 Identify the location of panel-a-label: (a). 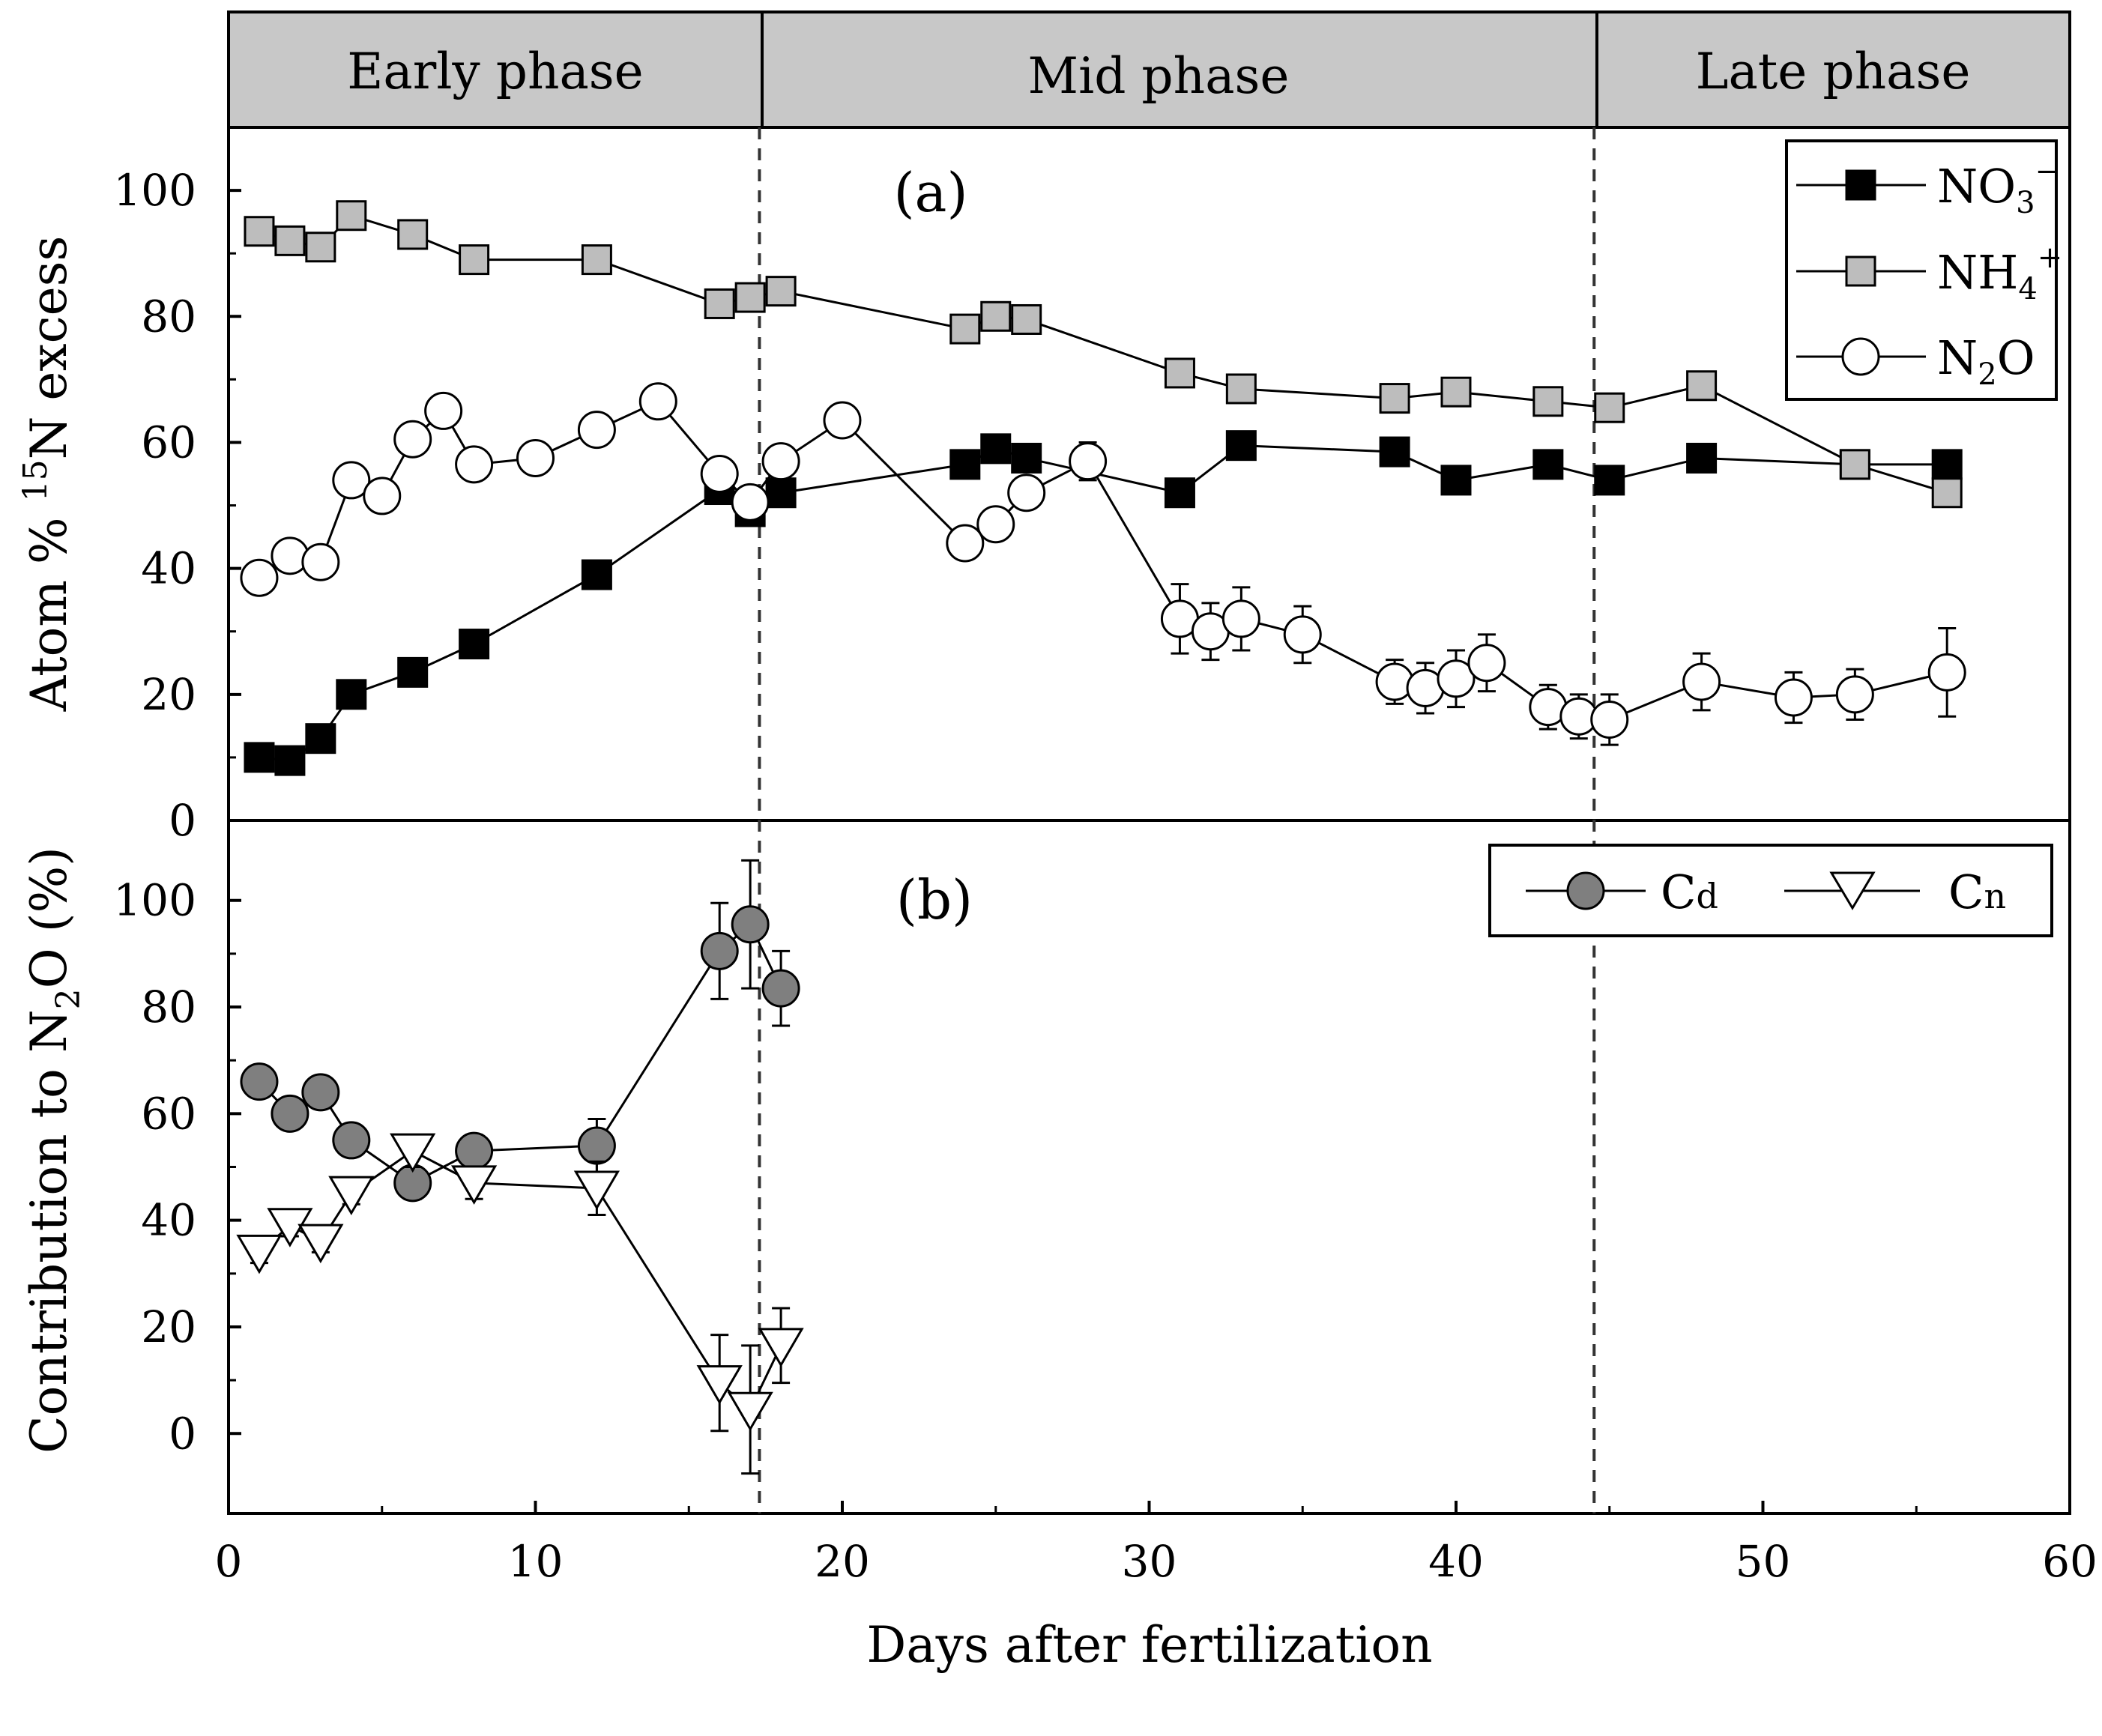
(930, 192).